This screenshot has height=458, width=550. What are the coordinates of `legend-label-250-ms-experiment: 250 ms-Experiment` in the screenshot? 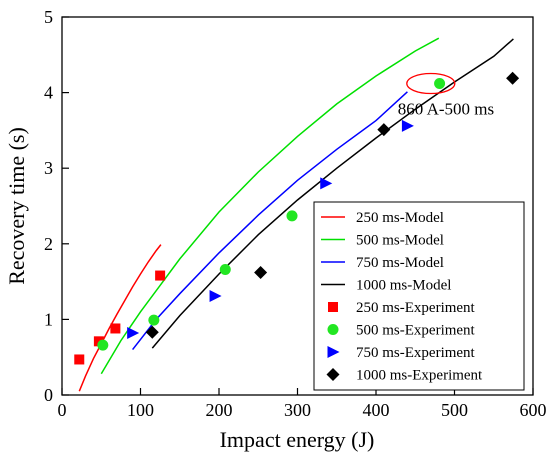 It's located at (416, 308).